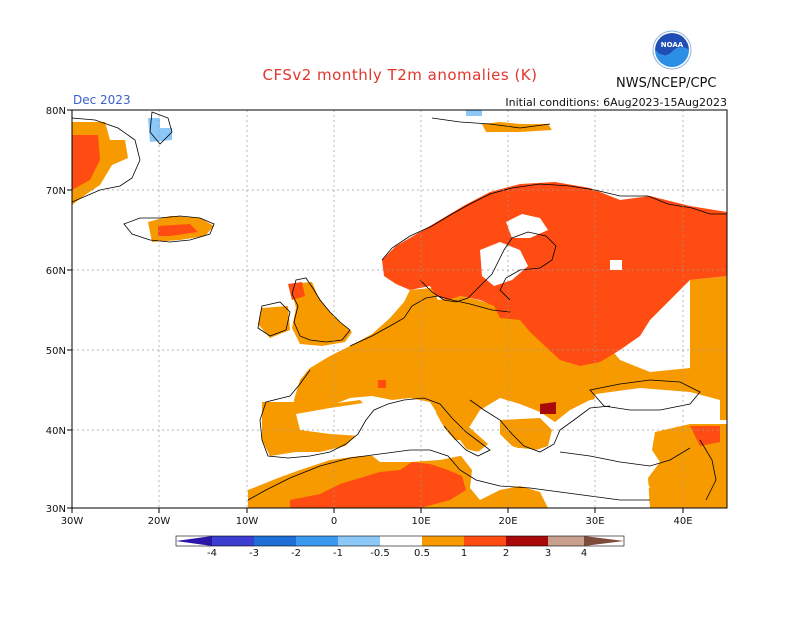 The width and height of the screenshot is (800, 618). I want to click on colorbar-tick: 1, so click(464, 553).